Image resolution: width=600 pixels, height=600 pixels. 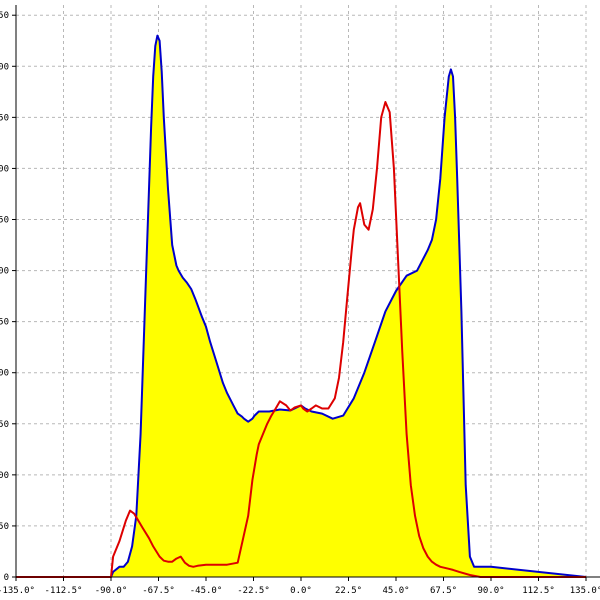 I want to click on x-tick-label: 22.5°, so click(x=348, y=591).